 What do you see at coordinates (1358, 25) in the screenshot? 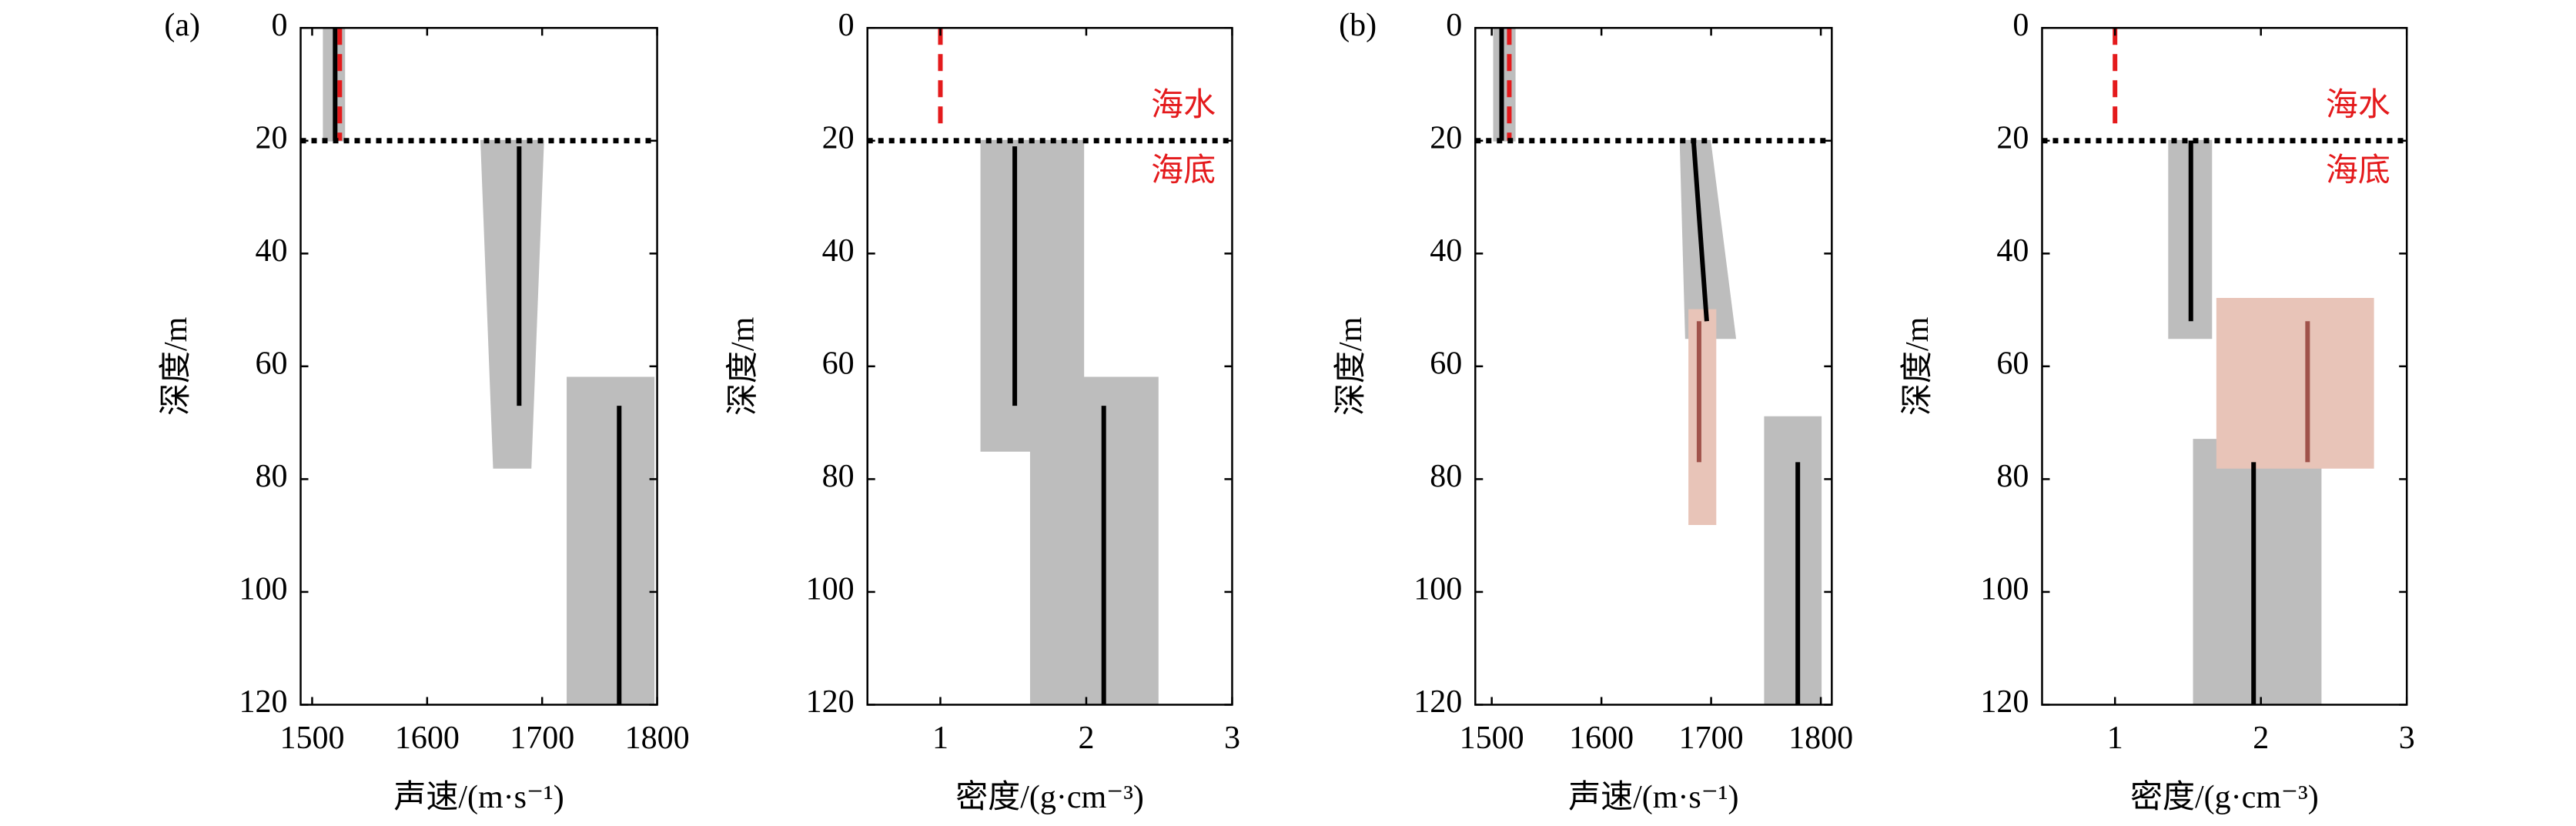
I see `panel-label: (b)` at bounding box center [1358, 25].